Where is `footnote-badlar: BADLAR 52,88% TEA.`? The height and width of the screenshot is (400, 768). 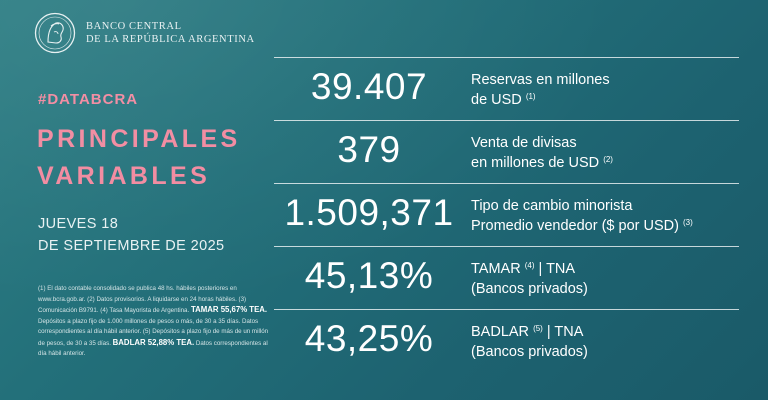
footnote-badlar: BADLAR 52,88% TEA. is located at coordinates (153, 342).